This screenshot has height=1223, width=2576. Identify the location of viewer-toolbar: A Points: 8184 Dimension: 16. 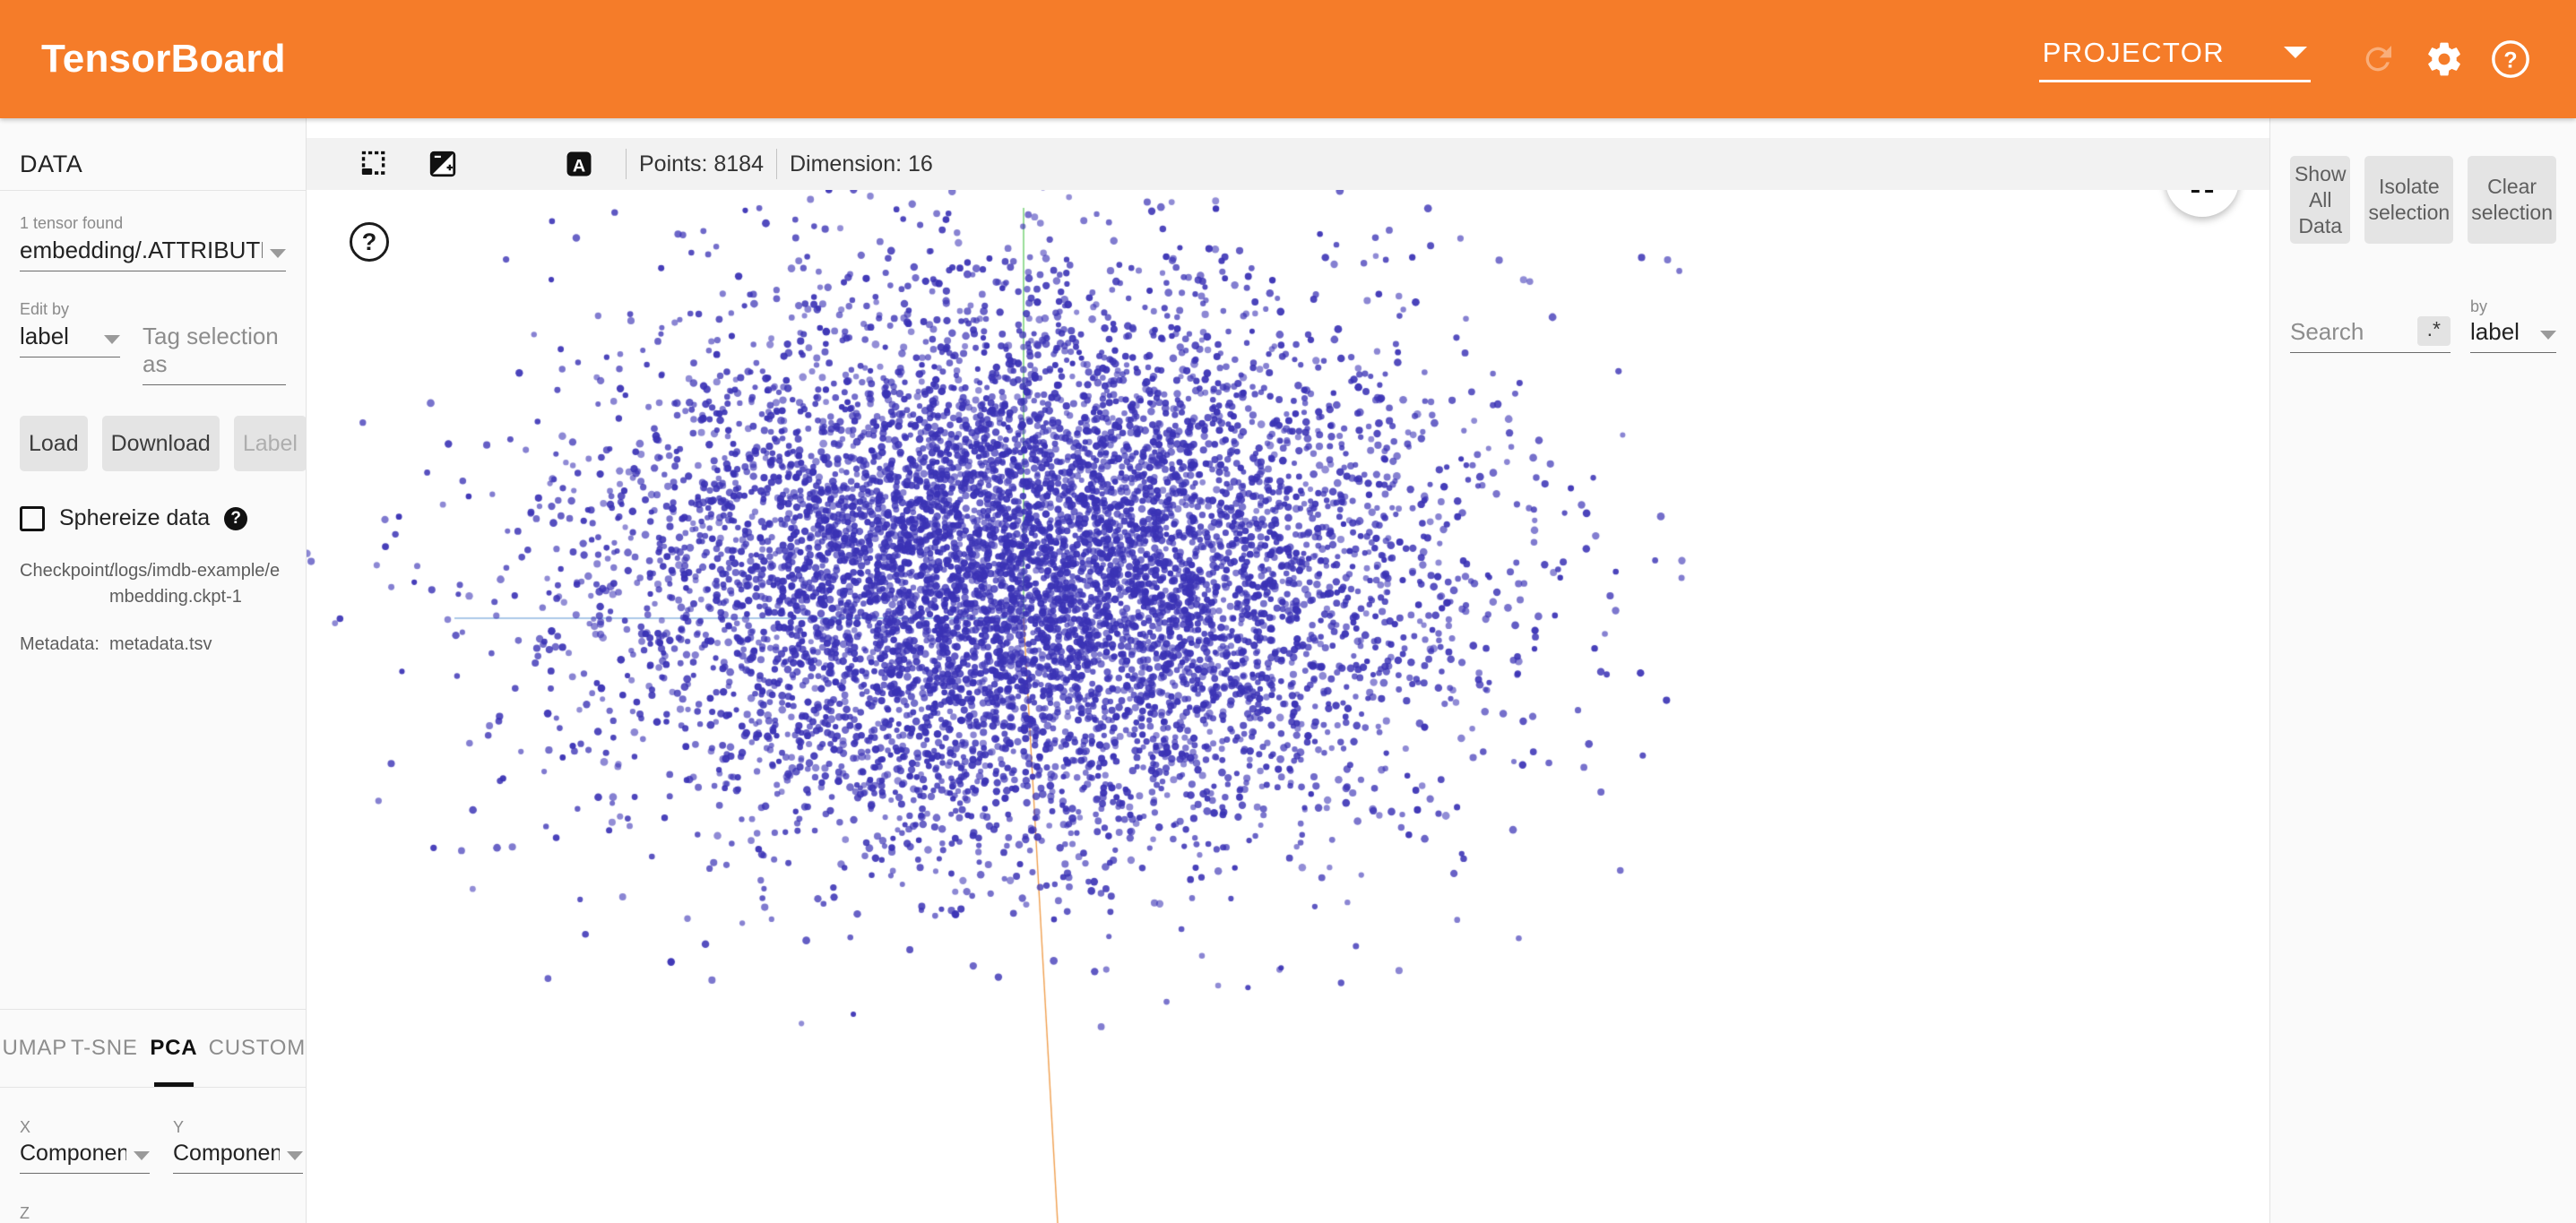
(1288, 164).